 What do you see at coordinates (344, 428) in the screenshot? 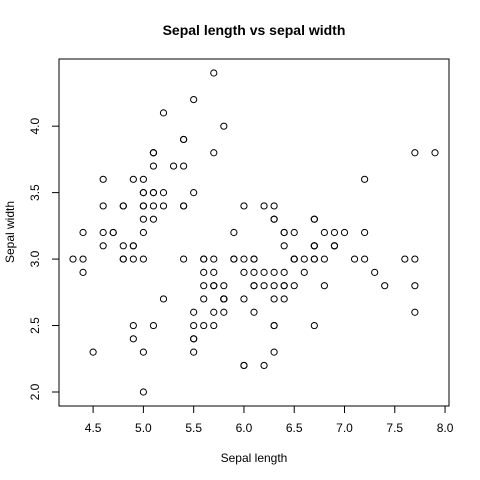
I see `x-tick-label: 7.0` at bounding box center [344, 428].